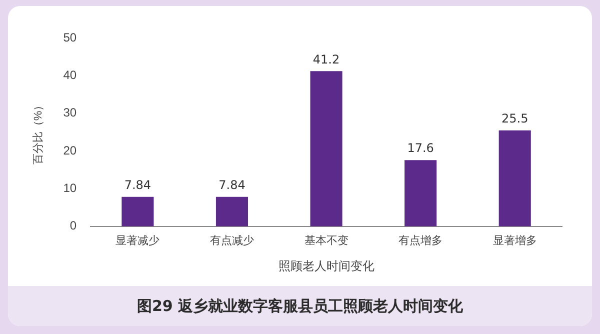  I want to click on y-tick-label: 0, so click(73, 225).